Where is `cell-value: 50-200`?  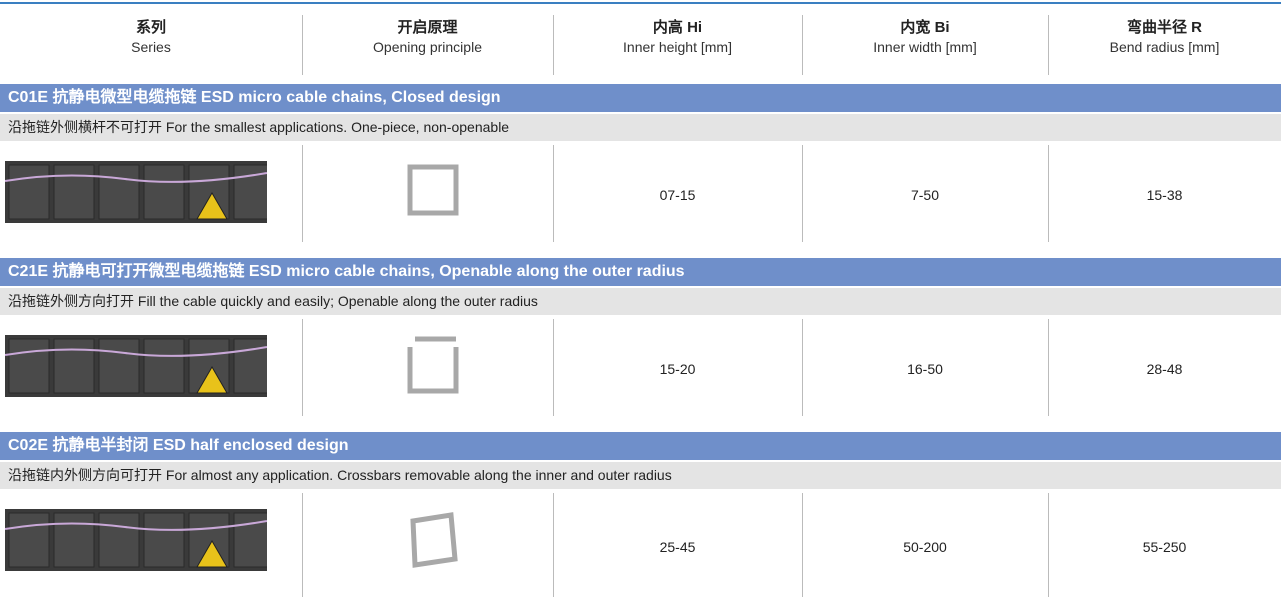 cell-value: 50-200 is located at coordinates (925, 547).